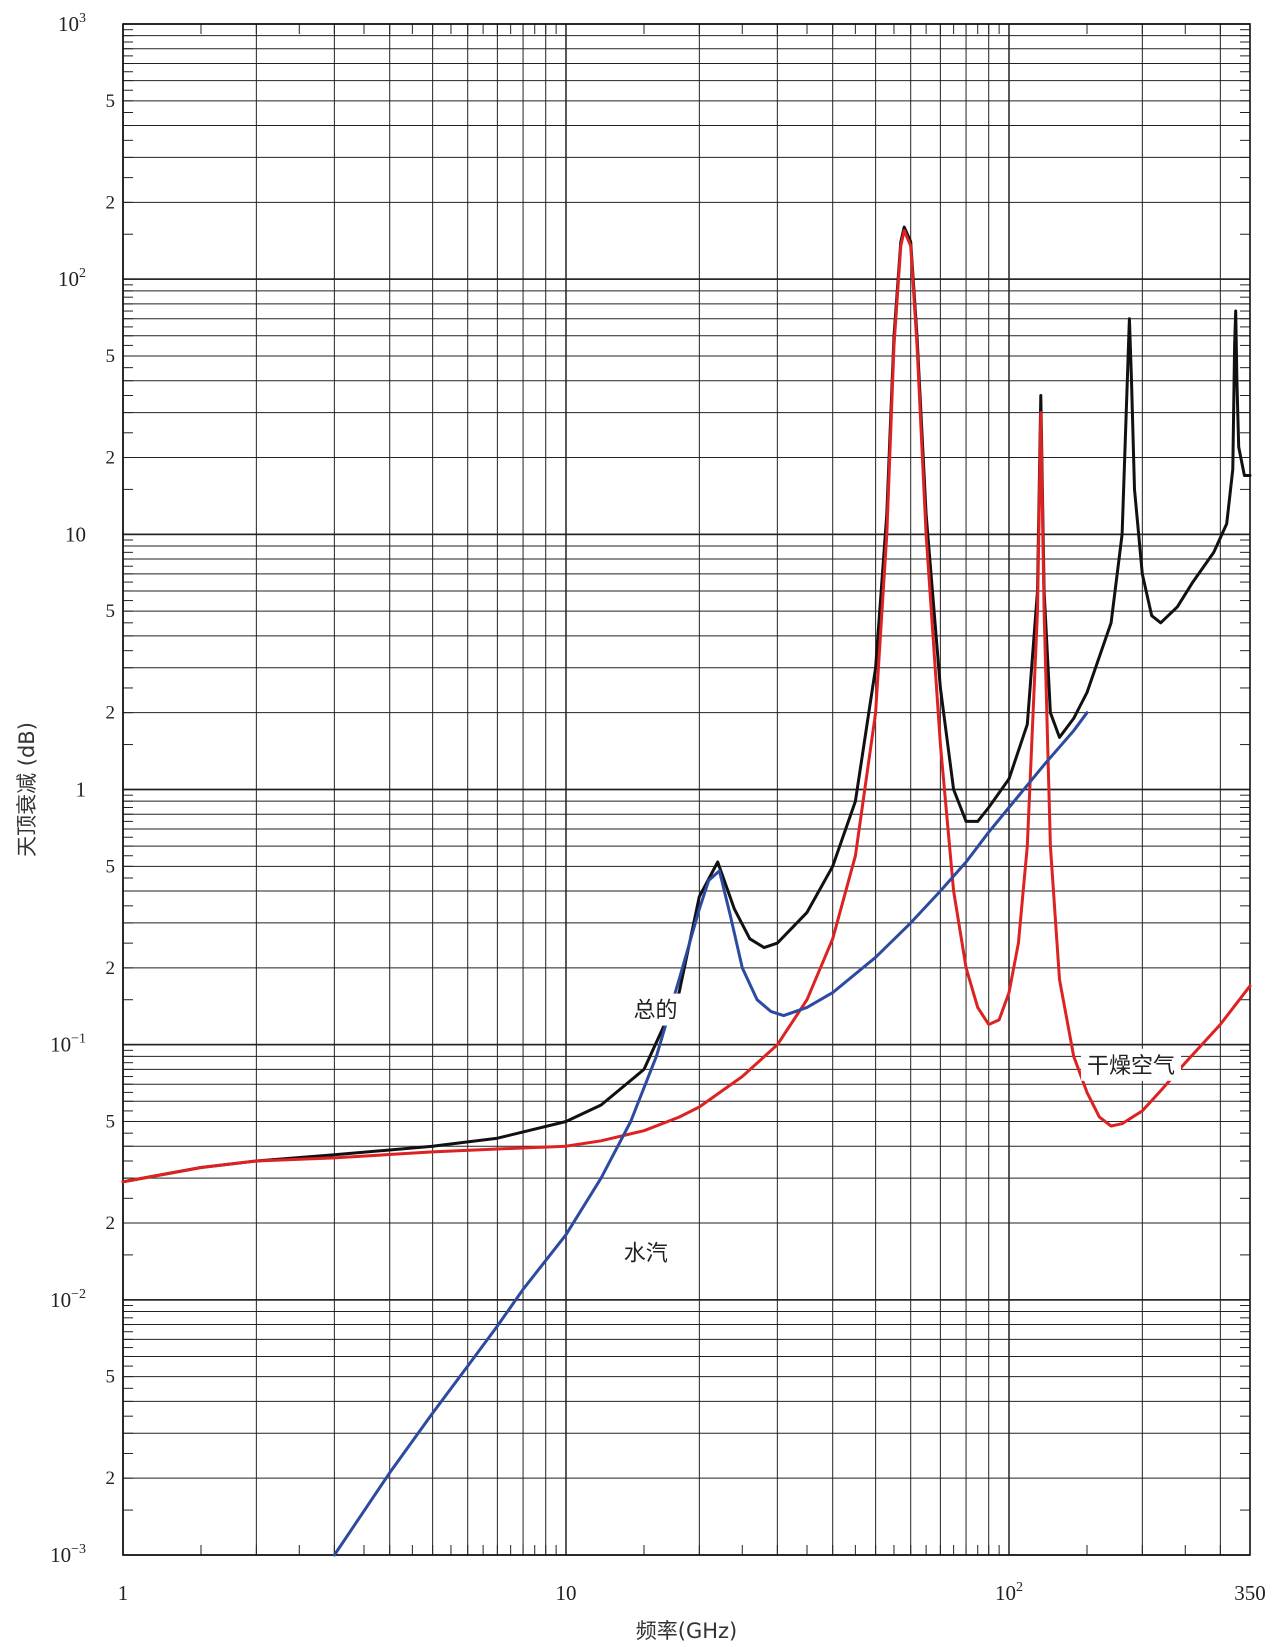 The height and width of the screenshot is (1647, 1272). What do you see at coordinates (123, 1593) in the screenshot?
I see `x-tick-label: 1` at bounding box center [123, 1593].